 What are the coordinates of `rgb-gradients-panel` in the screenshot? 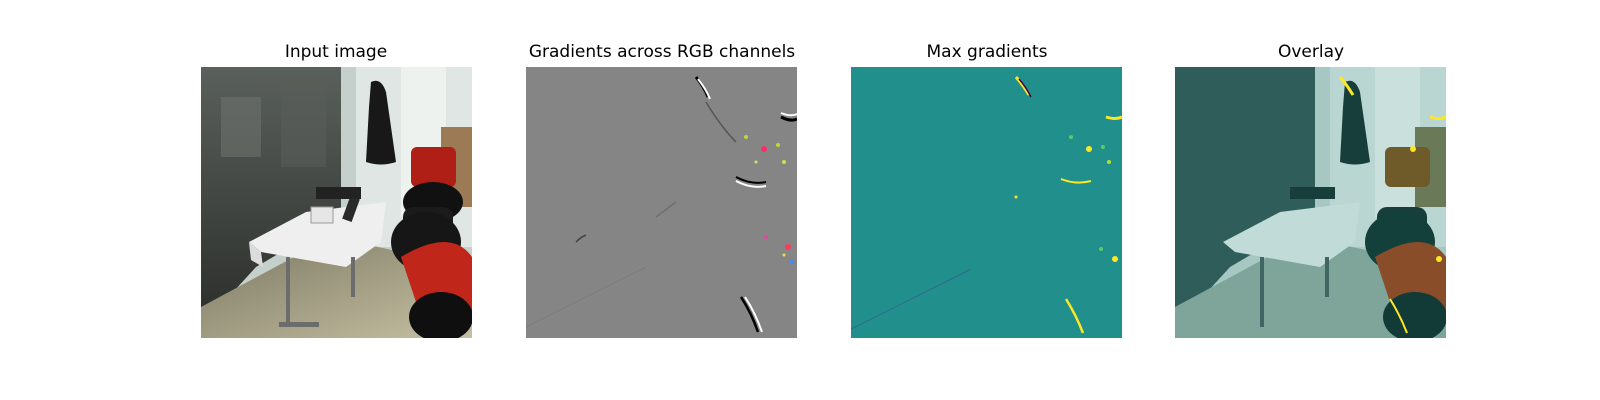 It's located at (661, 202).